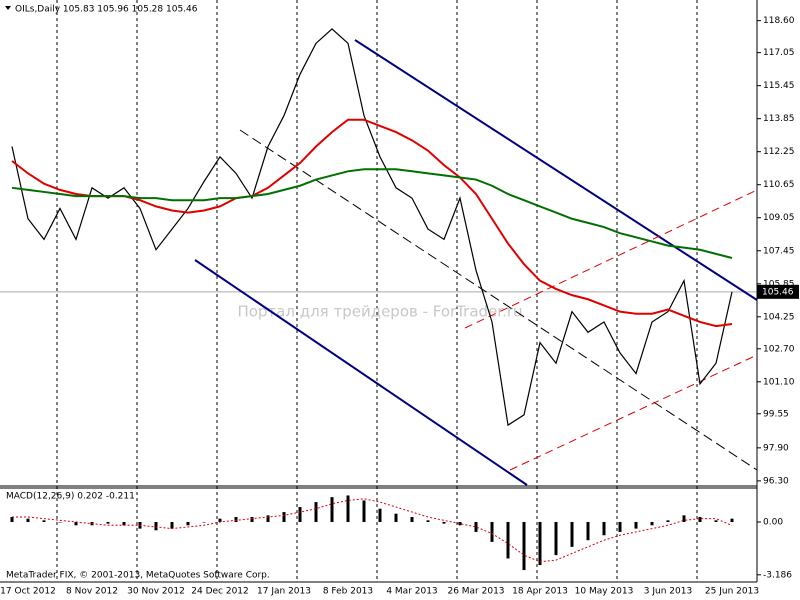 Image resolution: width=800 pixels, height=600 pixels. I want to click on y-tick-label: 113.85, so click(779, 119).